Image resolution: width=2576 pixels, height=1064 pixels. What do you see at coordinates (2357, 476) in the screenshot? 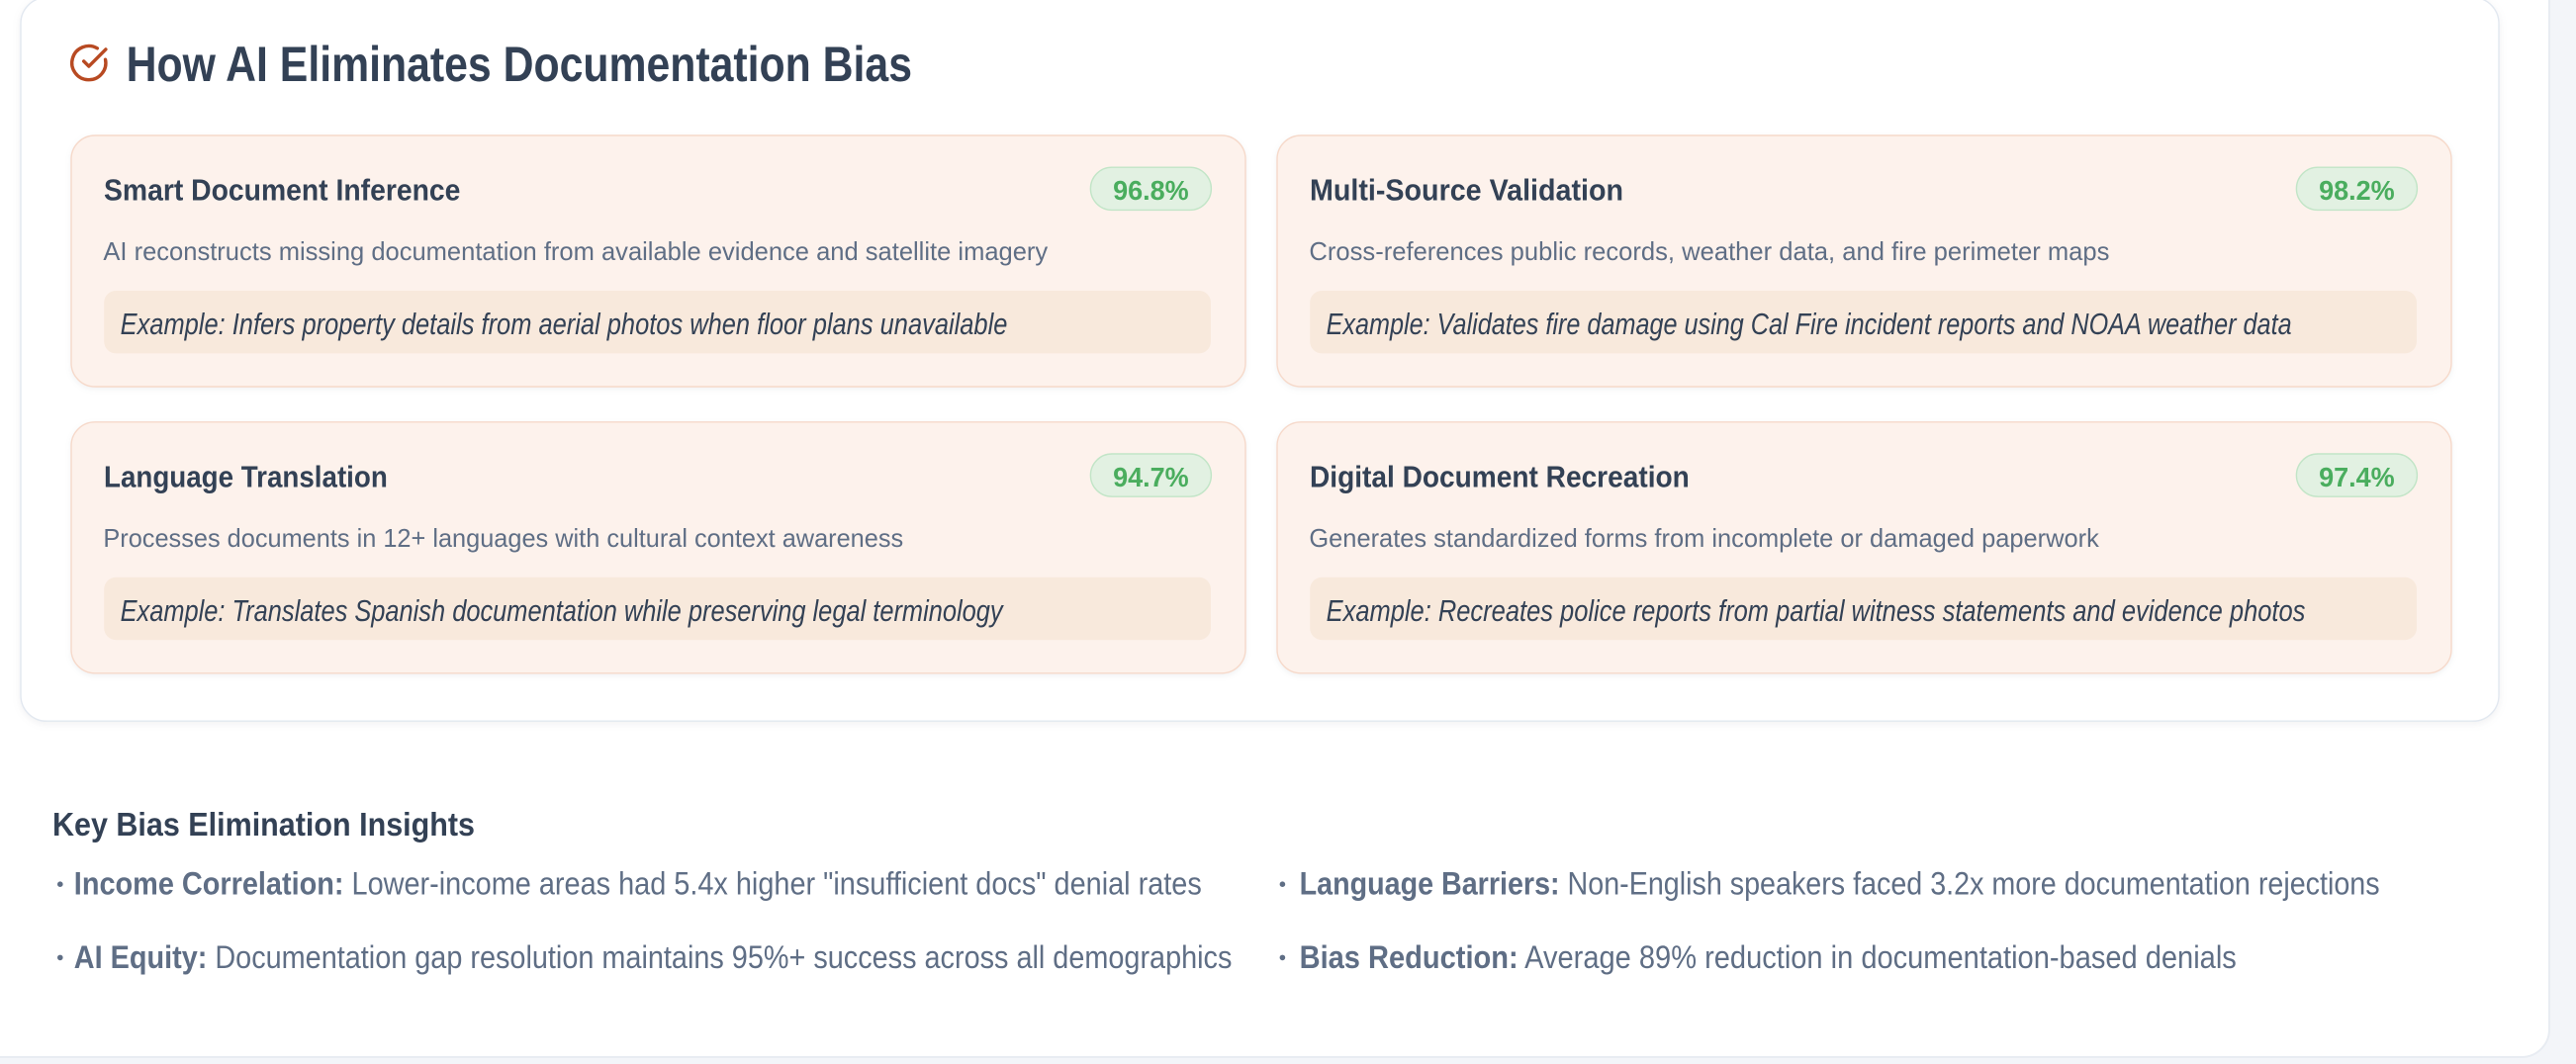
I see `svg-text: 97.4%` at bounding box center [2357, 476].